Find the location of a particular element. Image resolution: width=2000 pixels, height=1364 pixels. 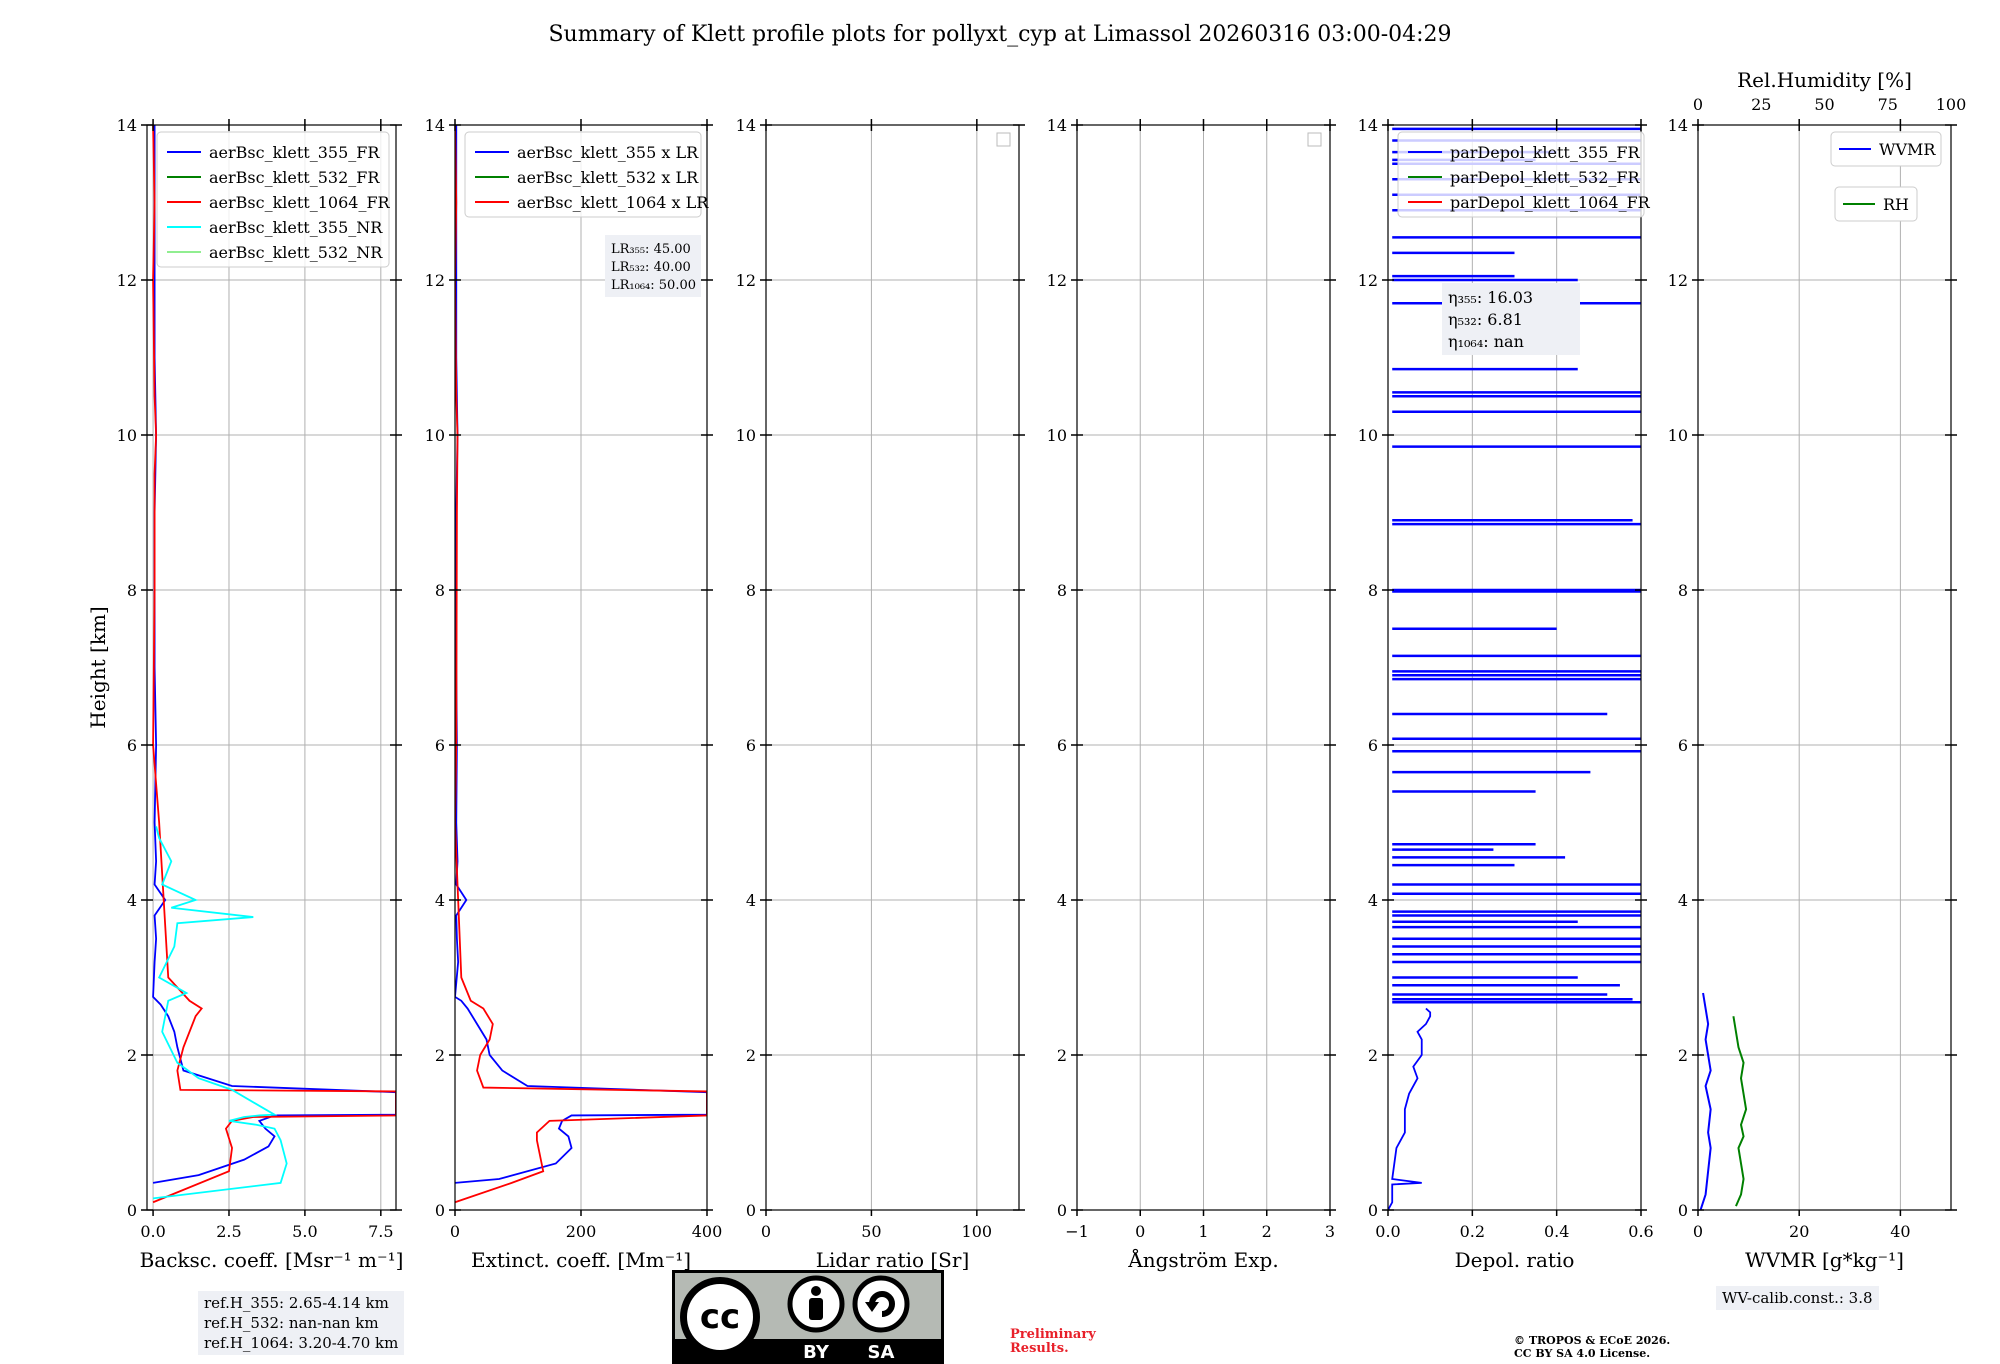

legend-entry: aerBsc_klett_355_FR is located at coordinates (294, 152).